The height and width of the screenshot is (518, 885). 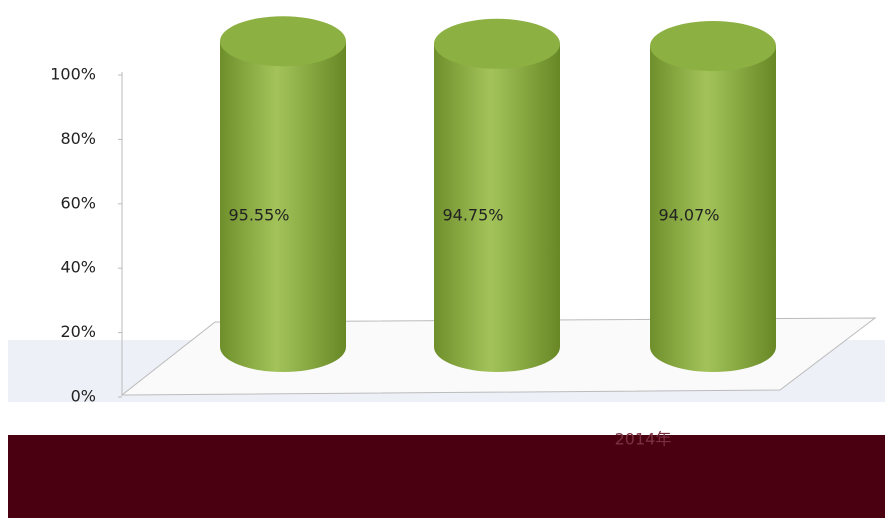 I want to click on data-label: 94.75%, so click(x=472, y=215).